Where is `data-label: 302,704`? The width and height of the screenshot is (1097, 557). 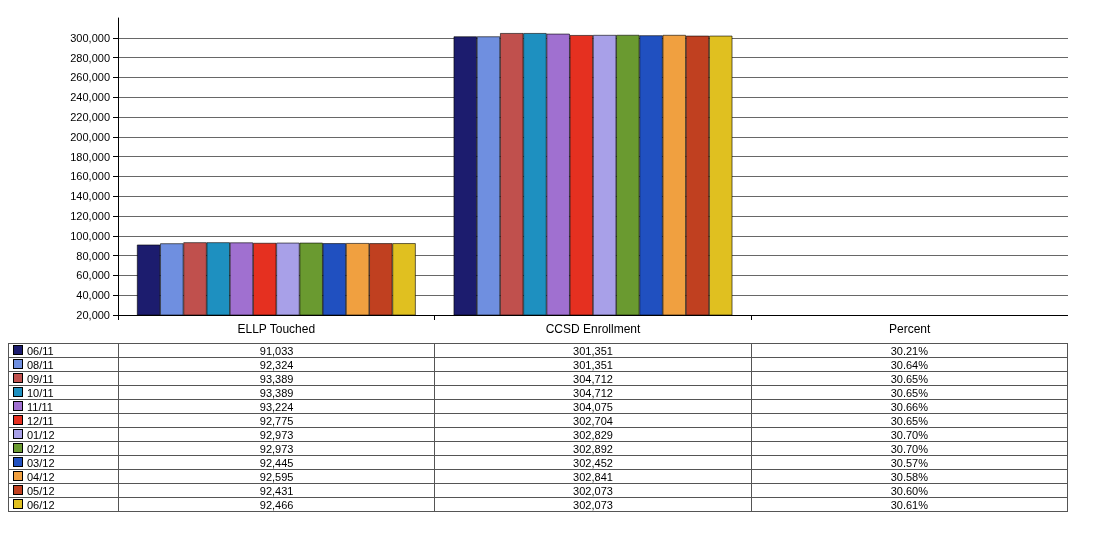 data-label: 302,704 is located at coordinates (593, 420).